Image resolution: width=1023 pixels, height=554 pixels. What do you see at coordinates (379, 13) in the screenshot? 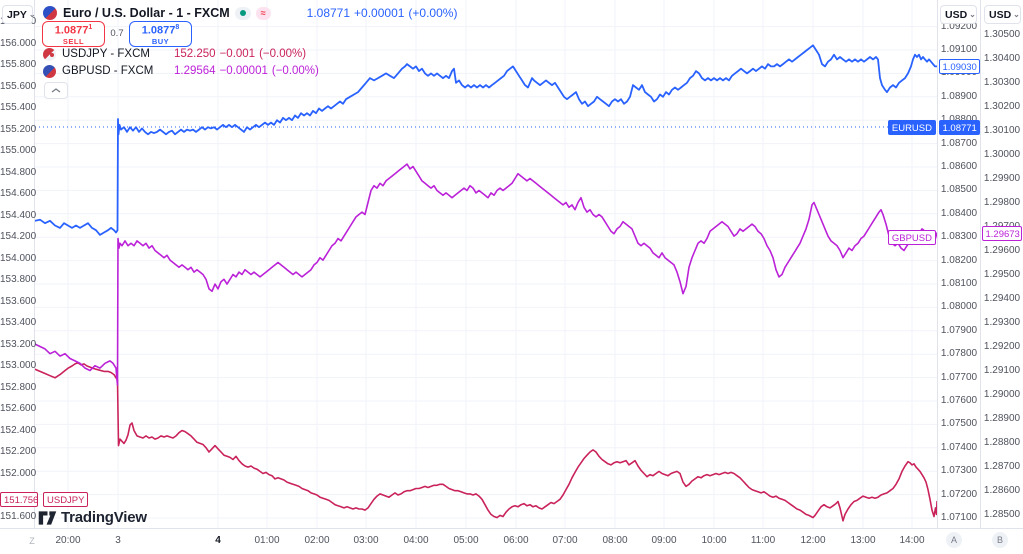
I see `price-change: +0.00001` at bounding box center [379, 13].